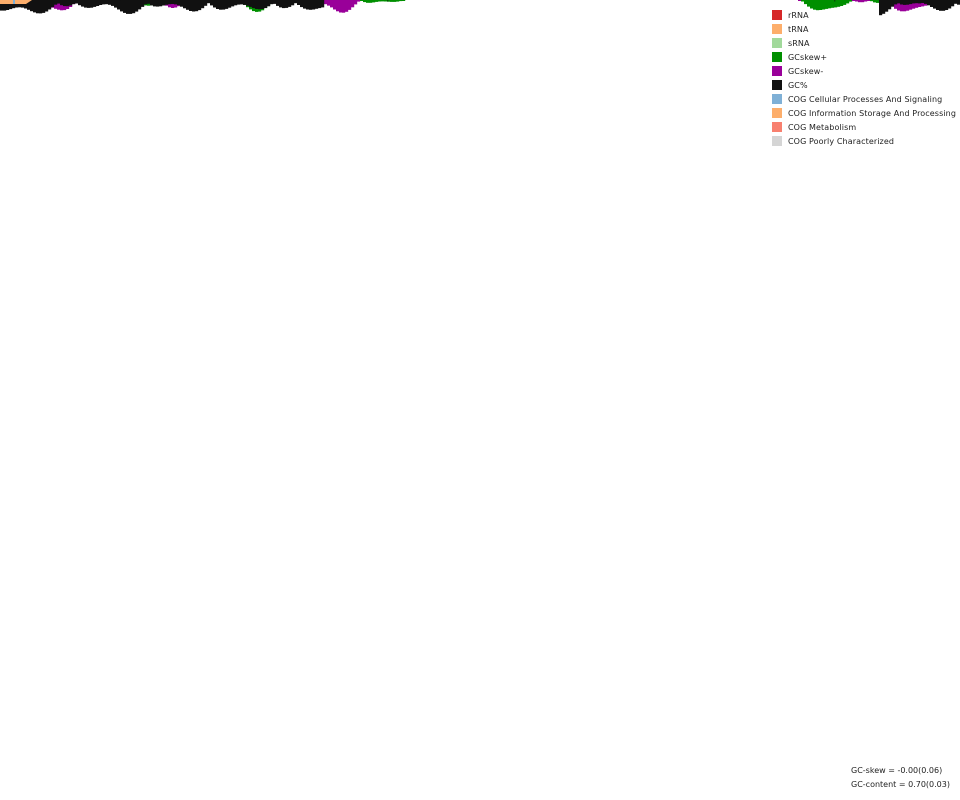  Describe the element at coordinates (866, 43) in the screenshot. I see `legend-item-srna: sRNA` at that location.